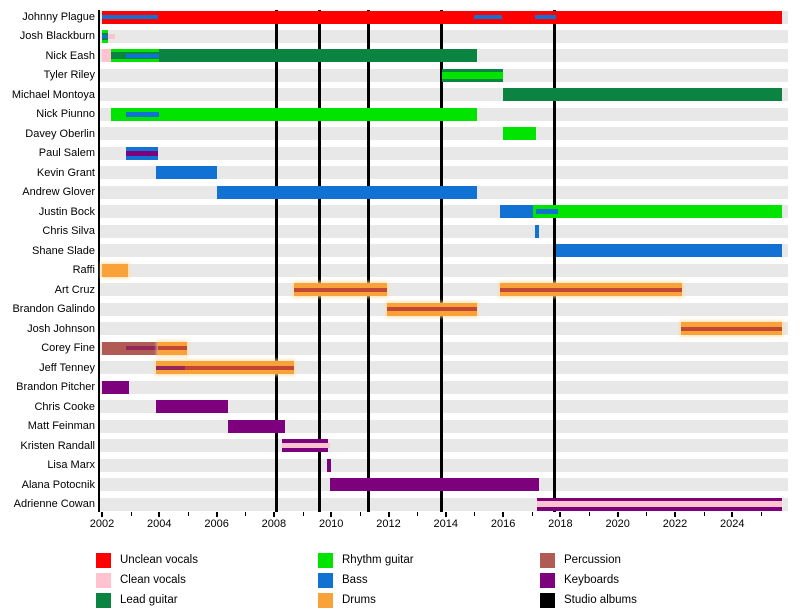 The image size is (800, 610). What do you see at coordinates (58, 17) in the screenshot?
I see `member-label: Johnny Plague` at bounding box center [58, 17].